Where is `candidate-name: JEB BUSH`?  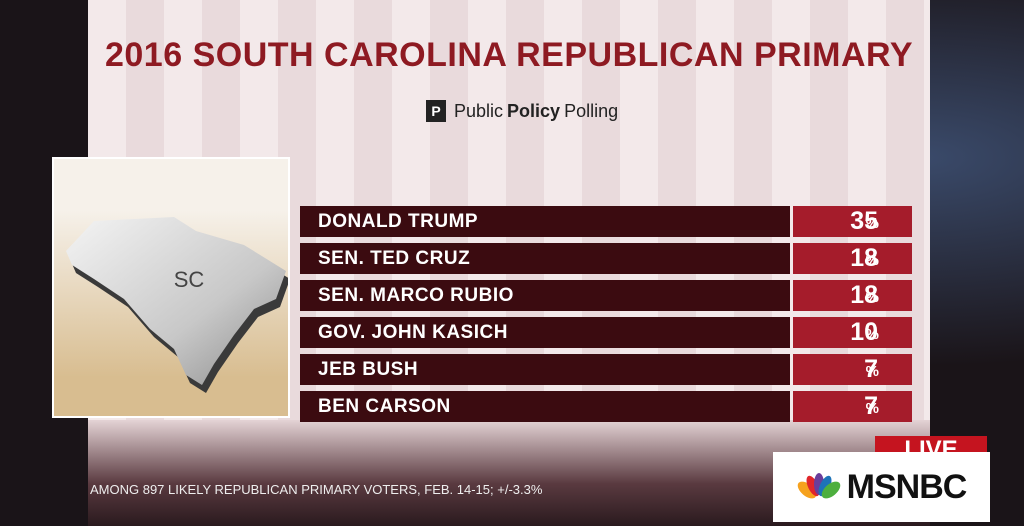 candidate-name: JEB BUSH is located at coordinates (545, 369).